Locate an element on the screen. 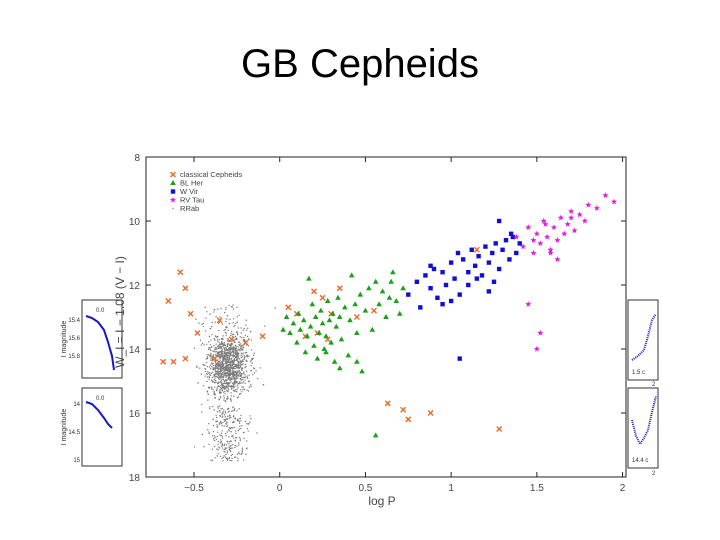  left-inset-bottom-frame is located at coordinates (102, 427).